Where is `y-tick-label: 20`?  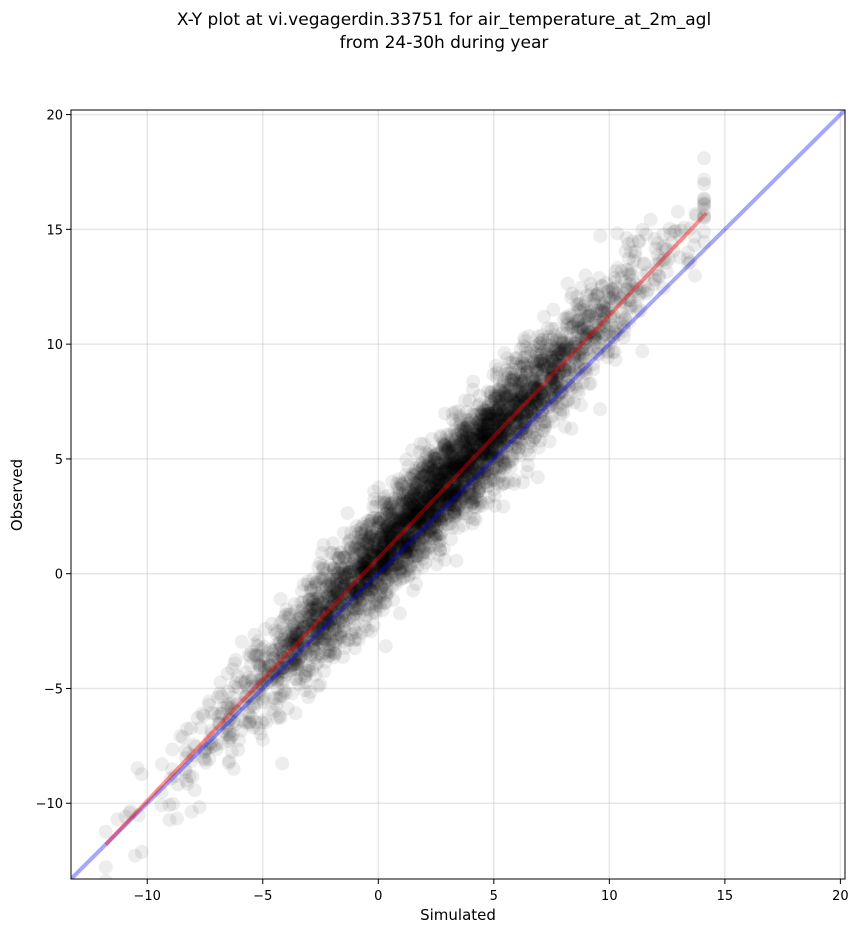 y-tick-label: 20 is located at coordinates (54, 116).